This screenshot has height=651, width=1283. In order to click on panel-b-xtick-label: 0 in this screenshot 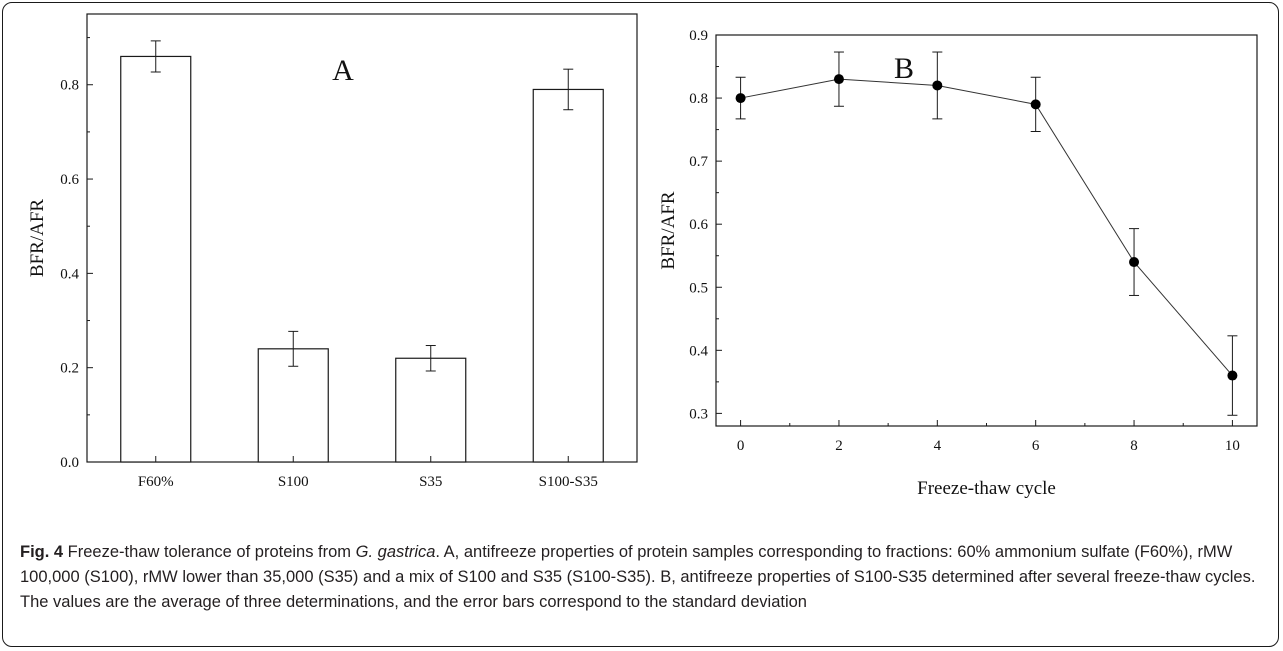, I will do `click(741, 446)`.